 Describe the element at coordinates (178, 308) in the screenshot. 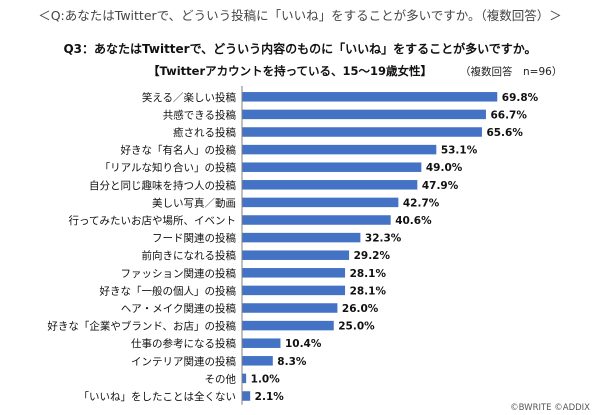

I see `category-label: ヘア・メイク関連の投稿` at that location.